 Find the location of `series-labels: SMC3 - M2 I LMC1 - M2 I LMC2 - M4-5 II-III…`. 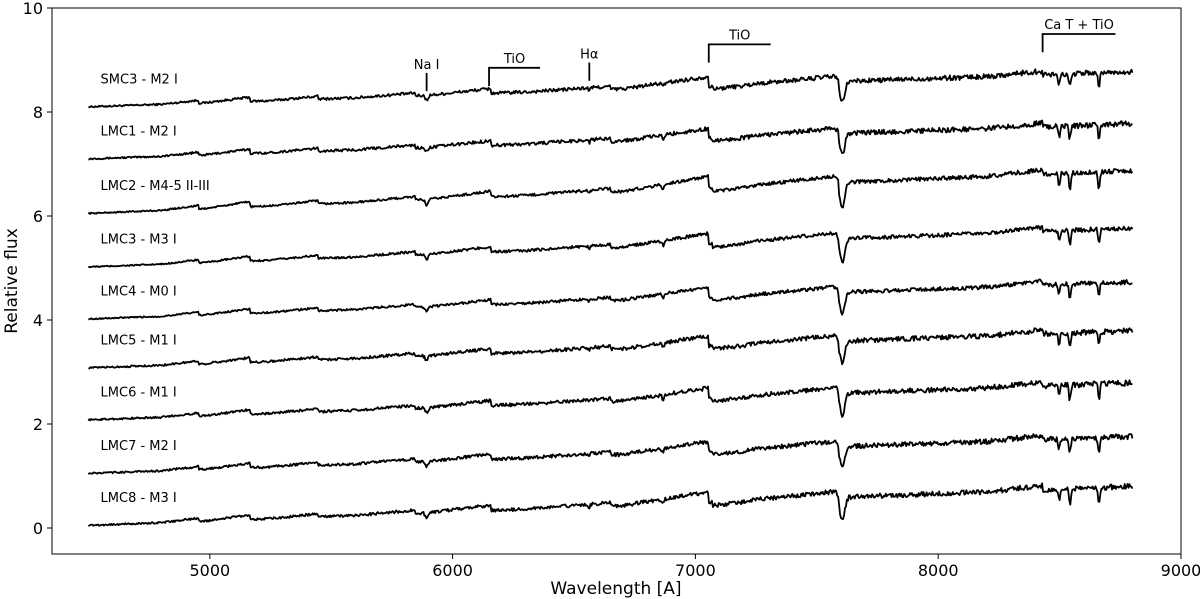

series-labels: SMC3 - M2 I LMC1 - M2 I LMC2 - M4-5 II-III… is located at coordinates (155, 289).